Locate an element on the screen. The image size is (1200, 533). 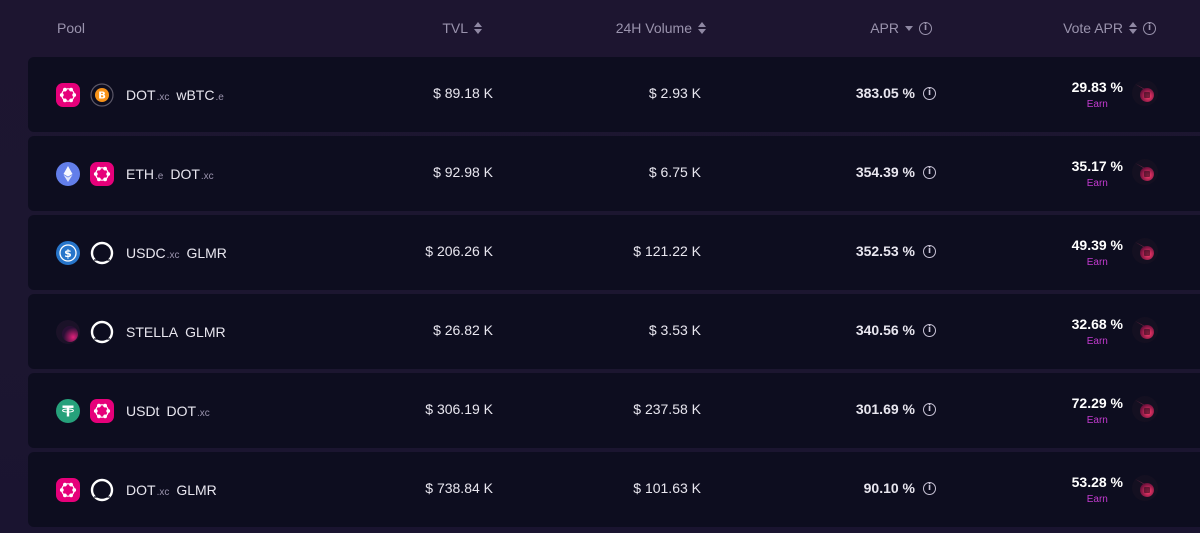
table-header: Pool TVL 24H Volume APR i Vote APR i is located at coordinates (600, 28).